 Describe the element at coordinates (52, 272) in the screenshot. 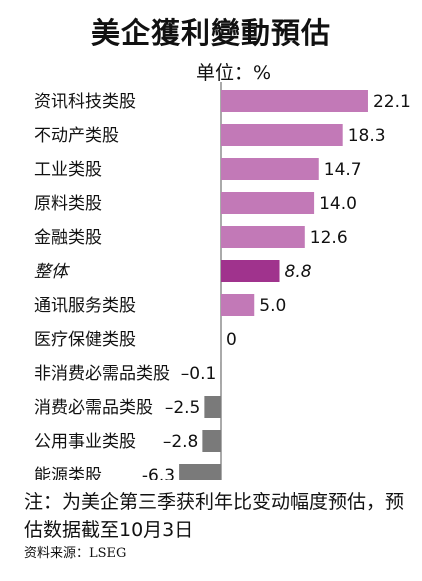

I see `category-label: 整体` at that location.